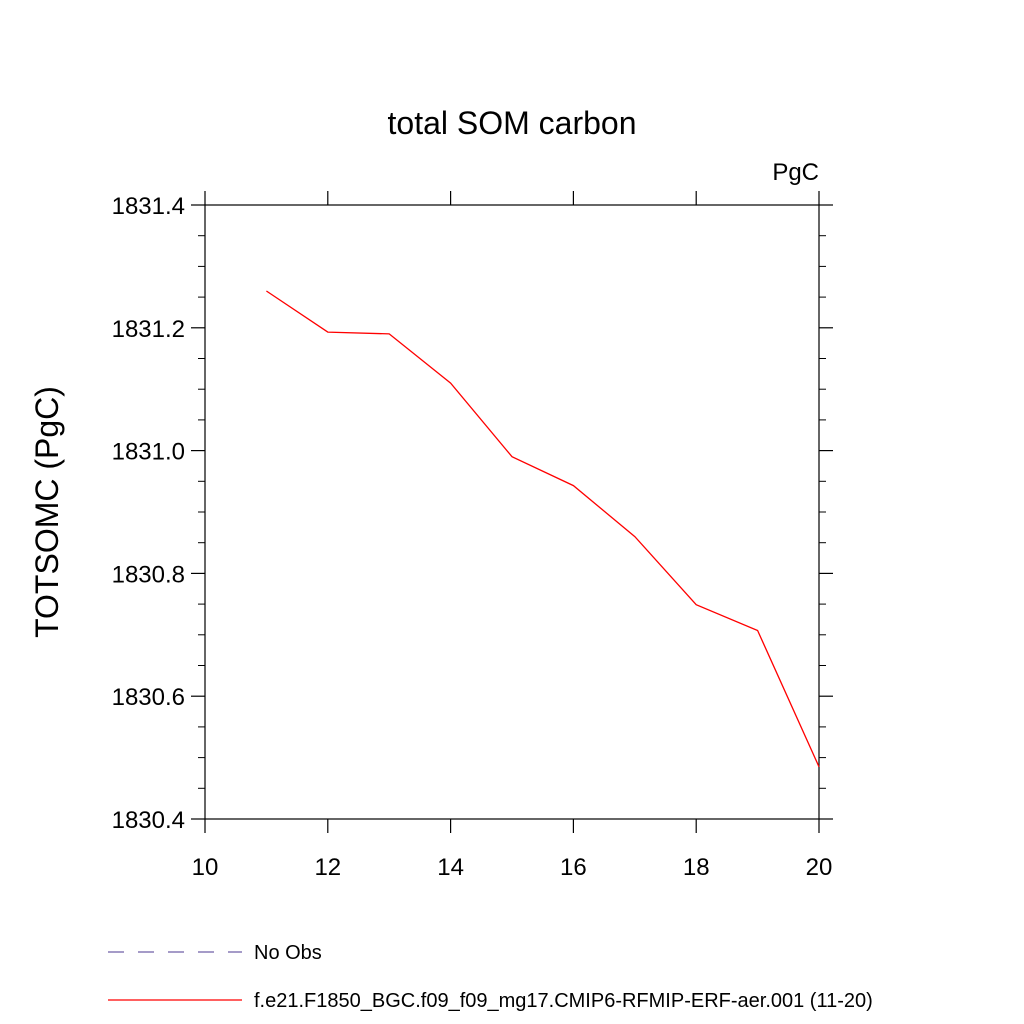 This screenshot has height=1024, width=1024. I want to click on x-tick-label: 10, so click(205, 867).